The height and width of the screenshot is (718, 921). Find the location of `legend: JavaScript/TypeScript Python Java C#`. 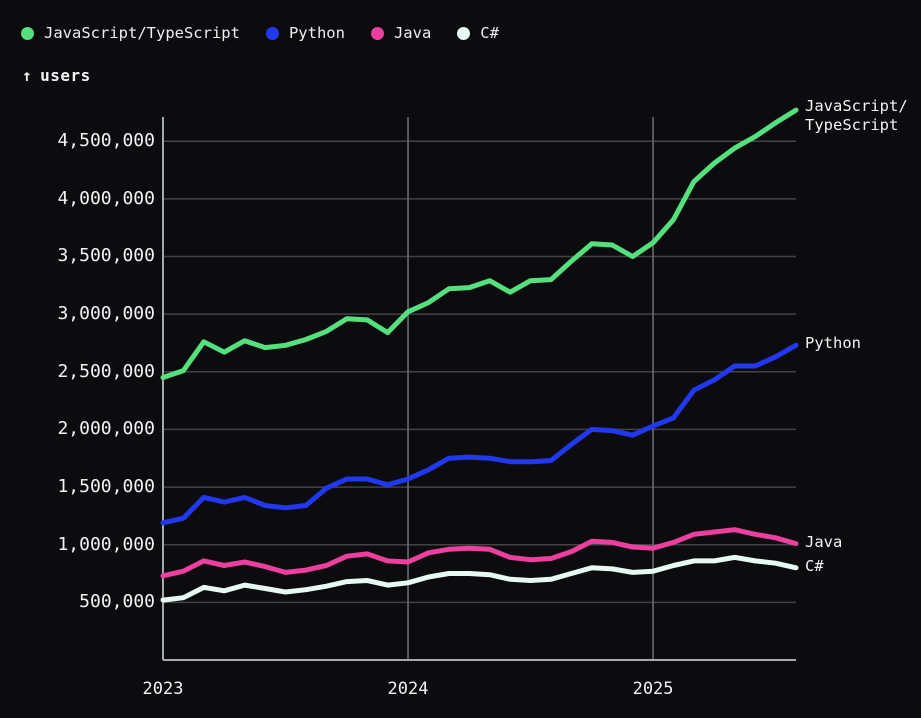

legend: JavaScript/TypeScript Python Java C# is located at coordinates (260, 33).